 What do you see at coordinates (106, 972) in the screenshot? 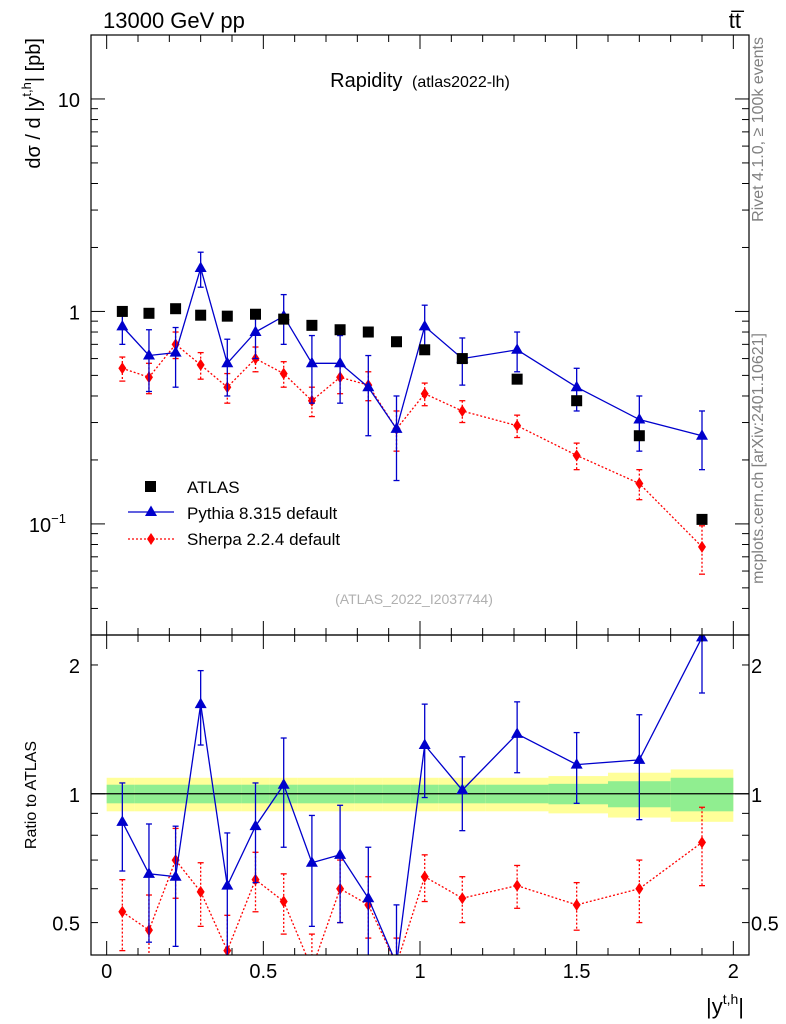
I see `x-tick-label: 0` at bounding box center [106, 972].